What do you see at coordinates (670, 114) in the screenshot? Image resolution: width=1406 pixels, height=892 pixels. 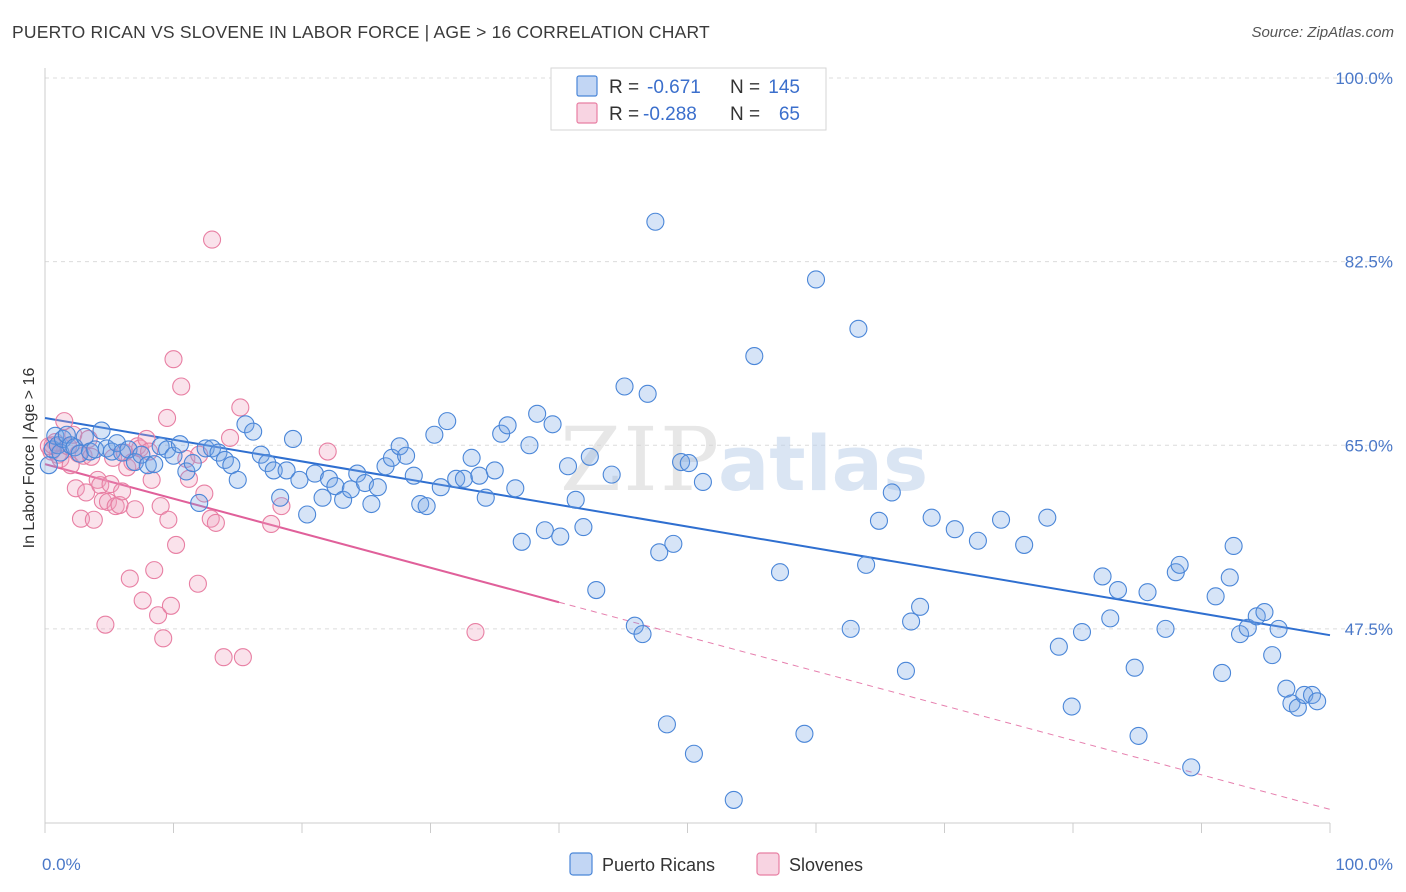 I see `legend-r-value-pink: -0.288` at bounding box center [670, 114].